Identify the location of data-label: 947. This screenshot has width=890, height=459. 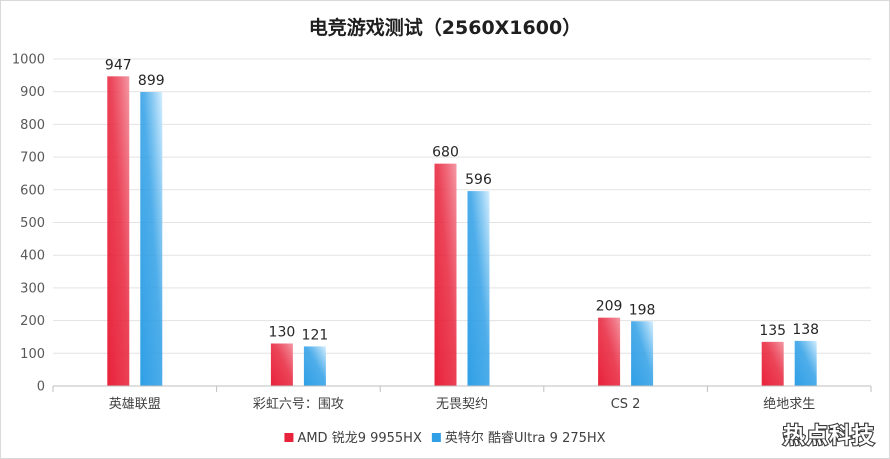
(118, 65).